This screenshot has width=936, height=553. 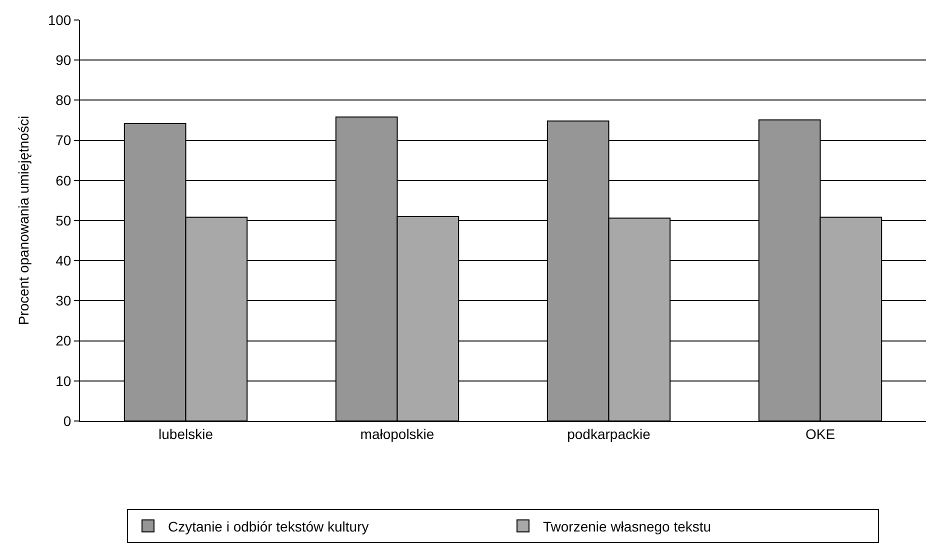 I want to click on y-tick-label: 60, so click(x=64, y=180).